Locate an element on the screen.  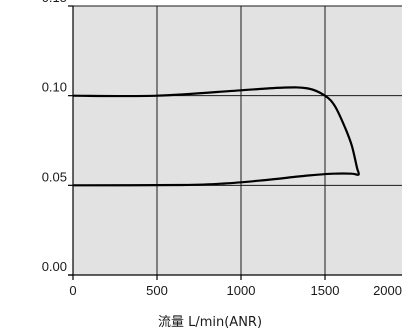
x-tick-label: 500 is located at coordinates (157, 290).